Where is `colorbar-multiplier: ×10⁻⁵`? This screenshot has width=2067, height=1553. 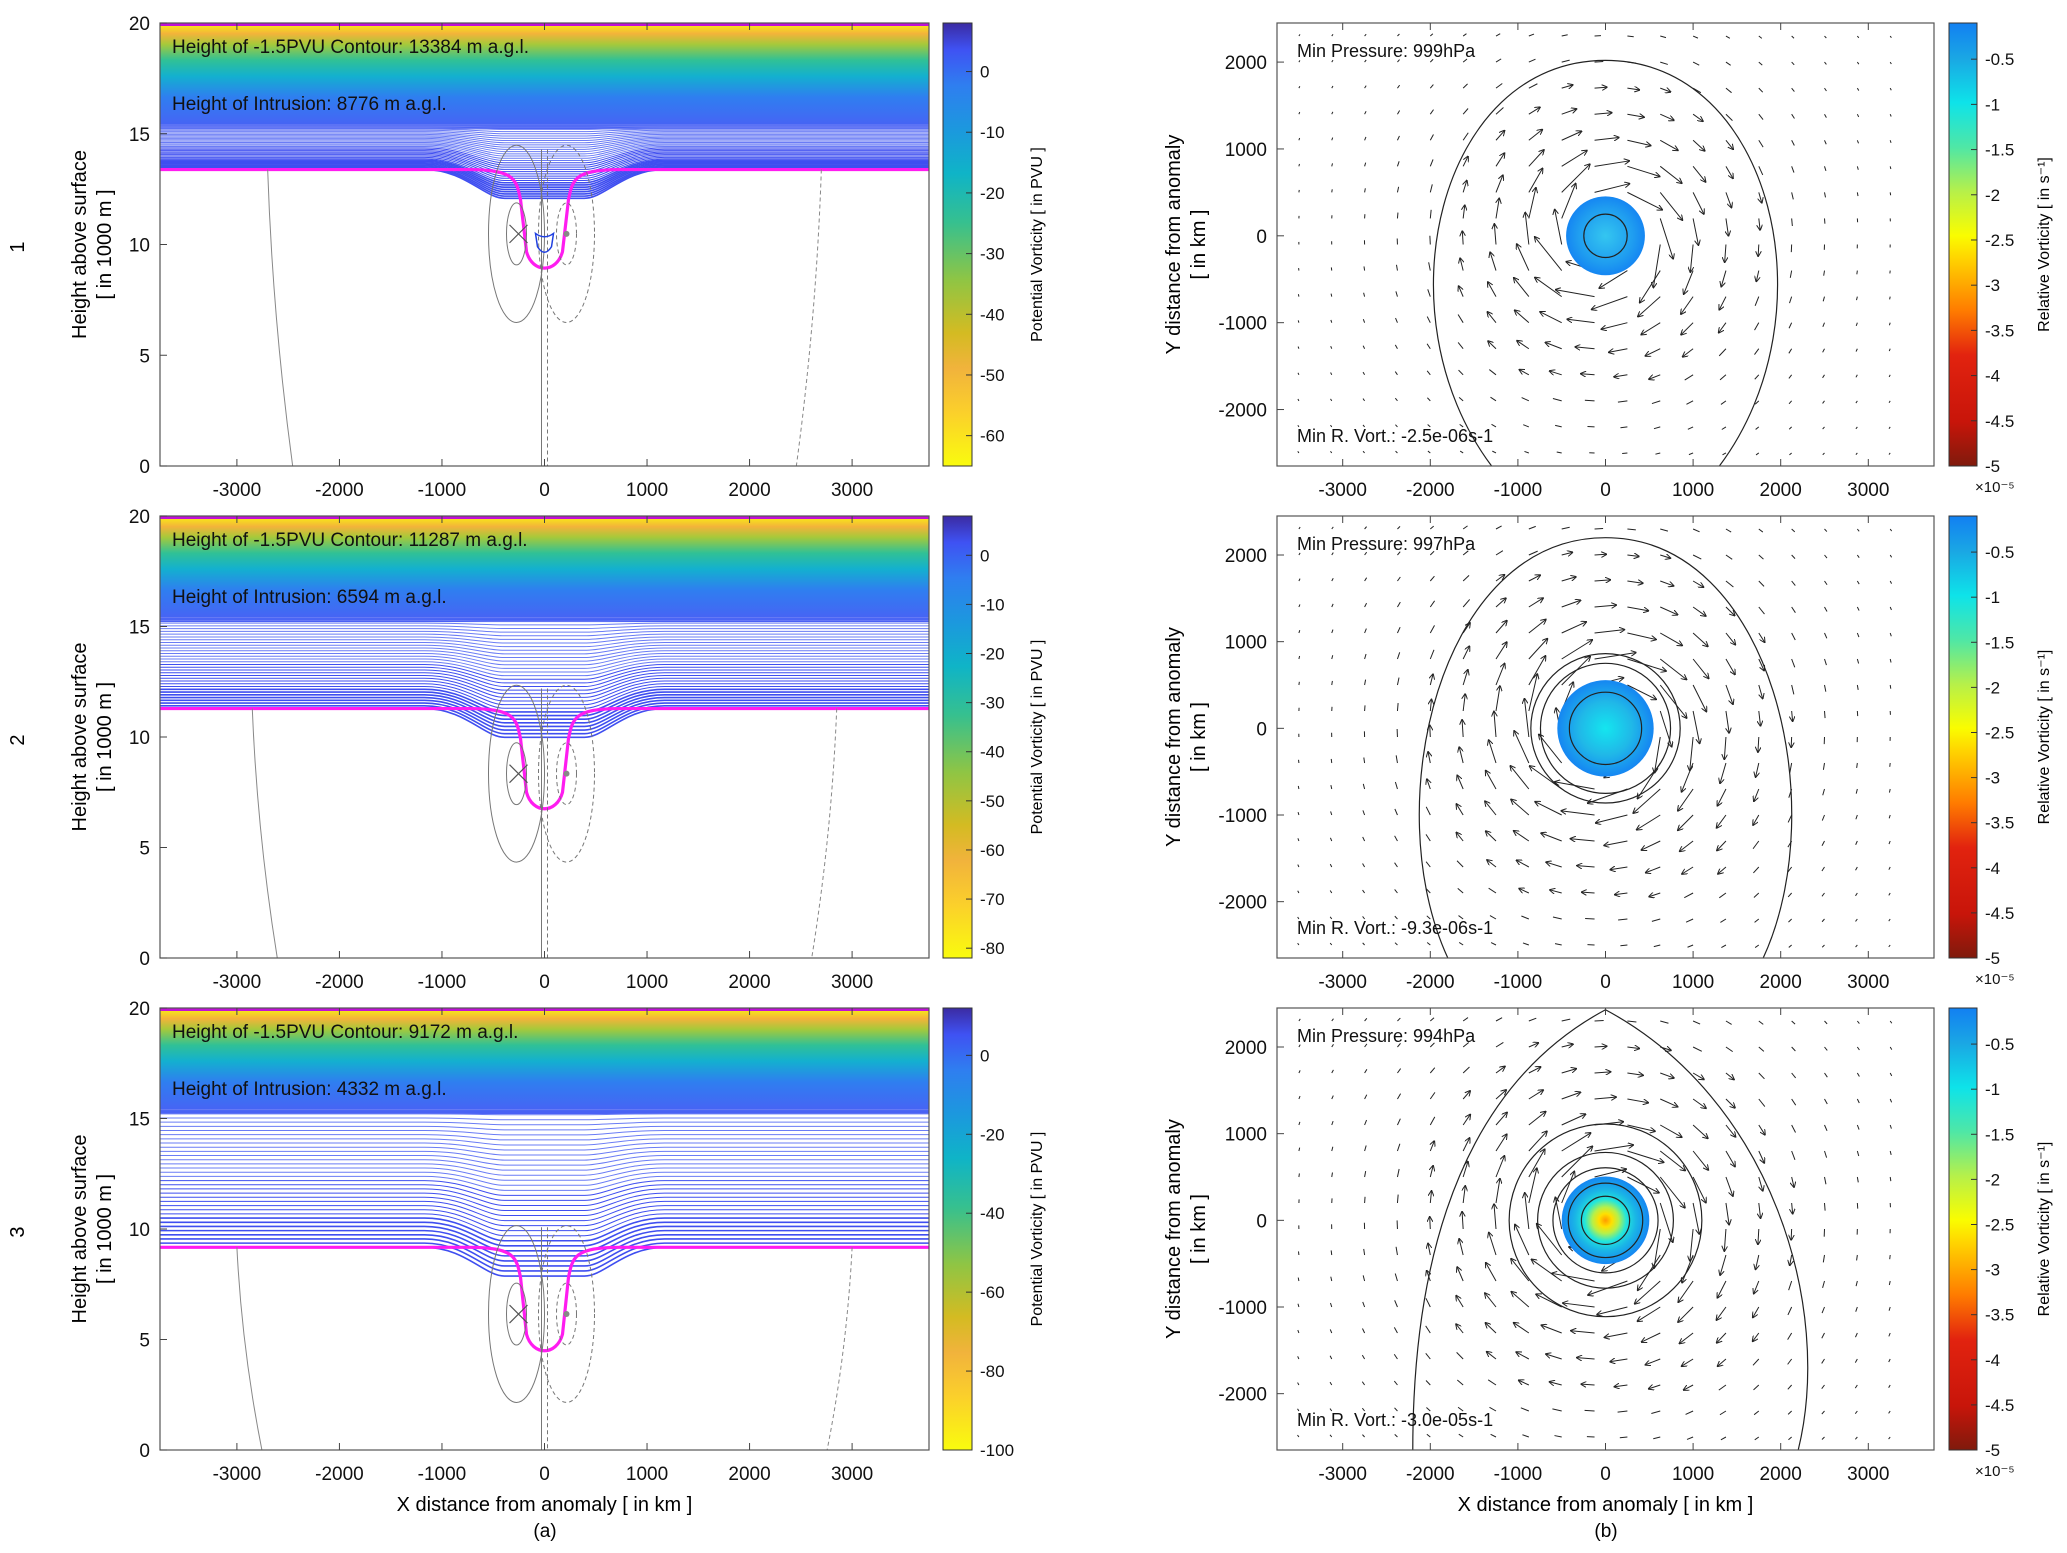 colorbar-multiplier: ×10⁻⁵ is located at coordinates (1995, 487).